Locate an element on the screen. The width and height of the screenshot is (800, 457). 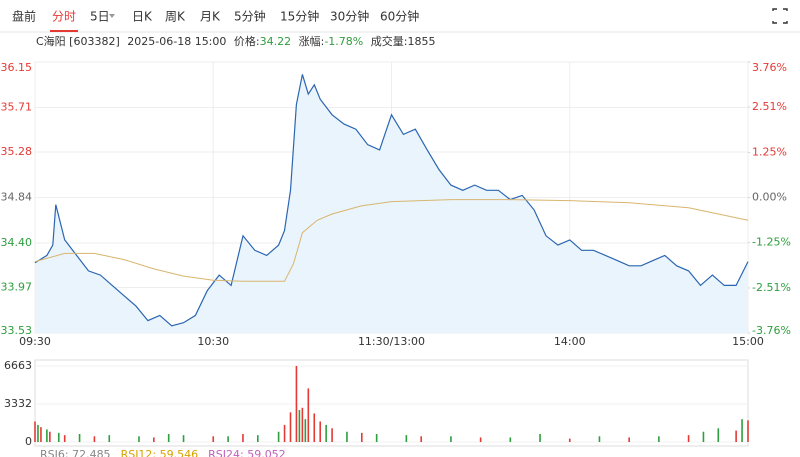
y-tick-label: 6663 is located at coordinates (18, 365).